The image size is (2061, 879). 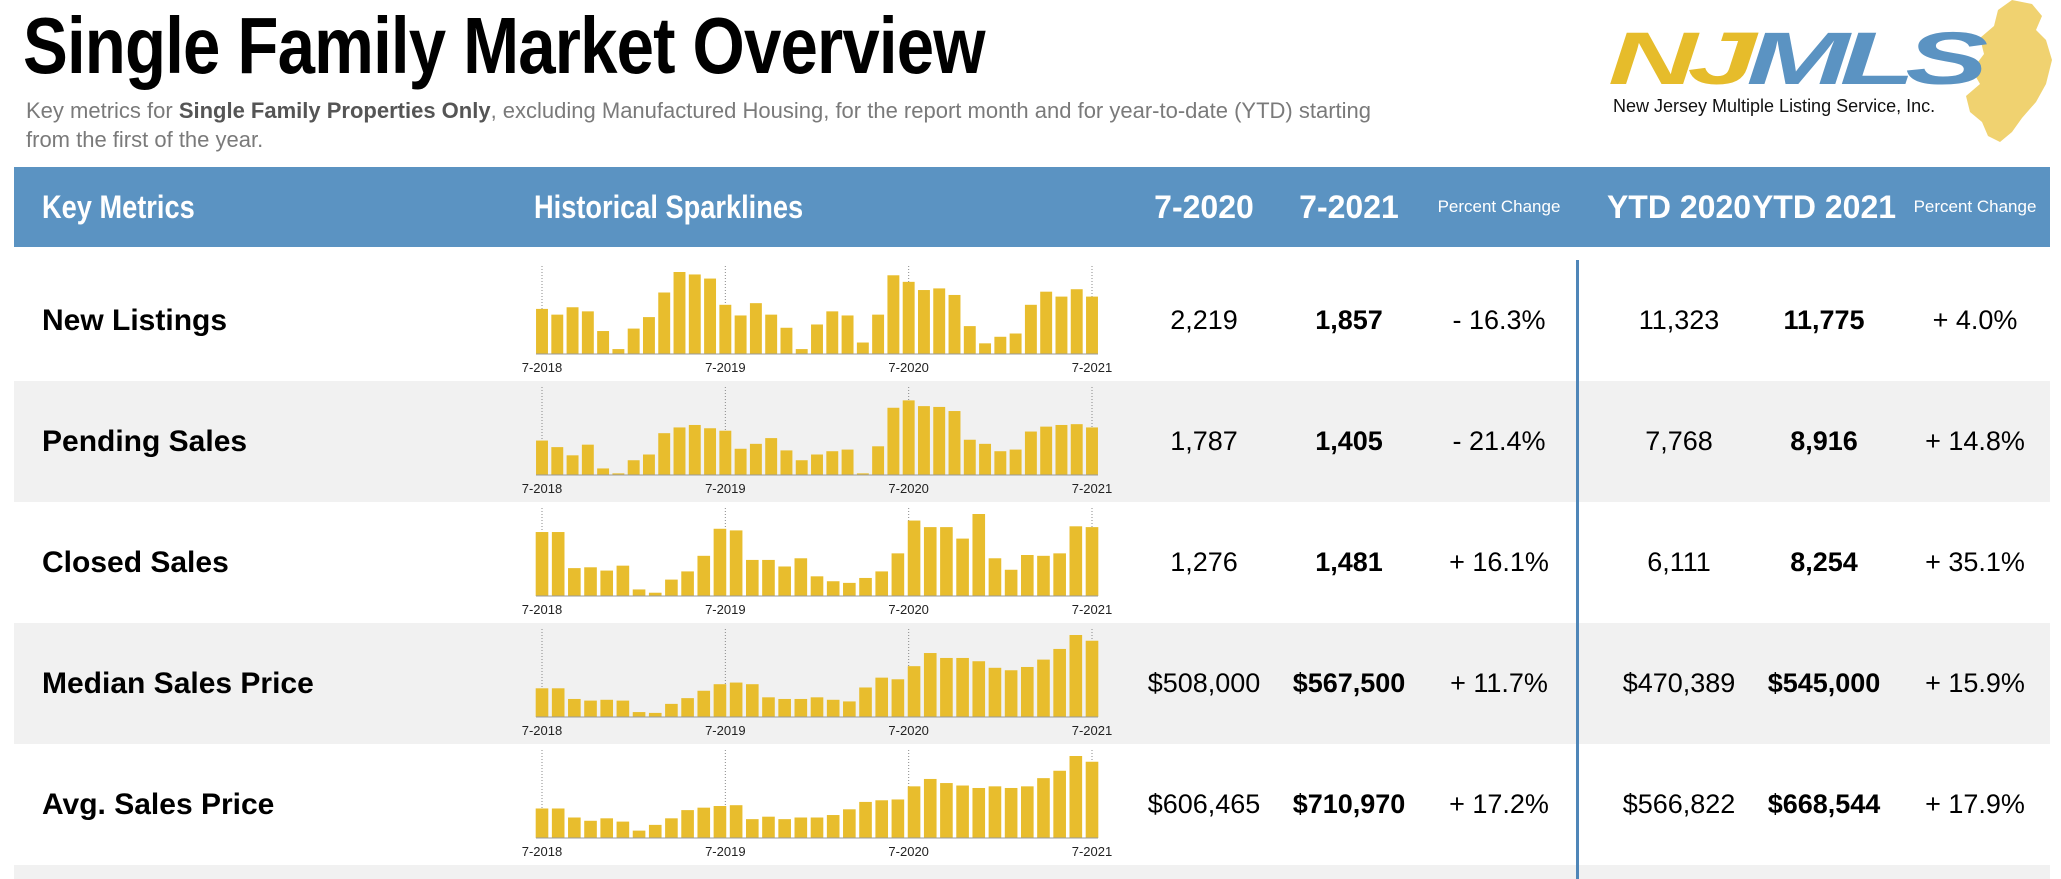 I want to click on value-ytd-percent-change: + 14.8%, so click(x=1975, y=441).